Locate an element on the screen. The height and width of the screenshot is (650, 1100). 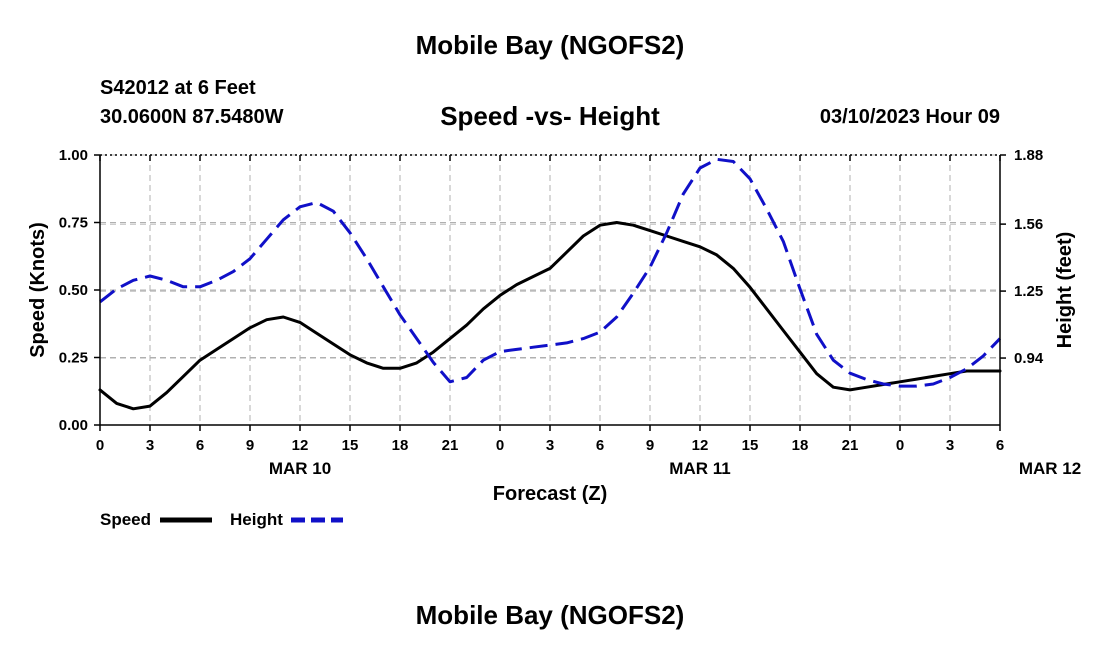
legend-label-height: Height is located at coordinates (256, 519).